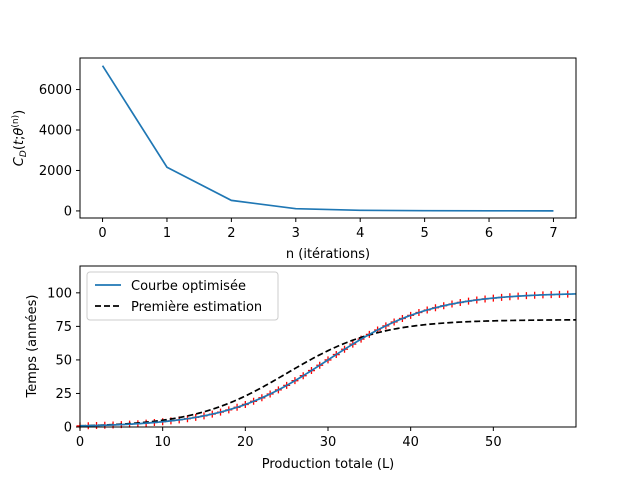 The width and height of the screenshot is (640, 484). Describe the element at coordinates (188, 286) in the screenshot. I see `legend-label-optimized: Courbe optimisée` at that location.